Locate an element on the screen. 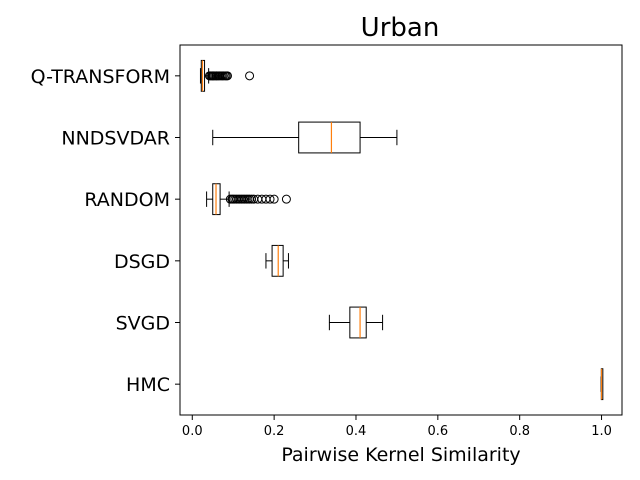 The image size is (640, 480). x-tick-label: 1.0 is located at coordinates (601, 431).